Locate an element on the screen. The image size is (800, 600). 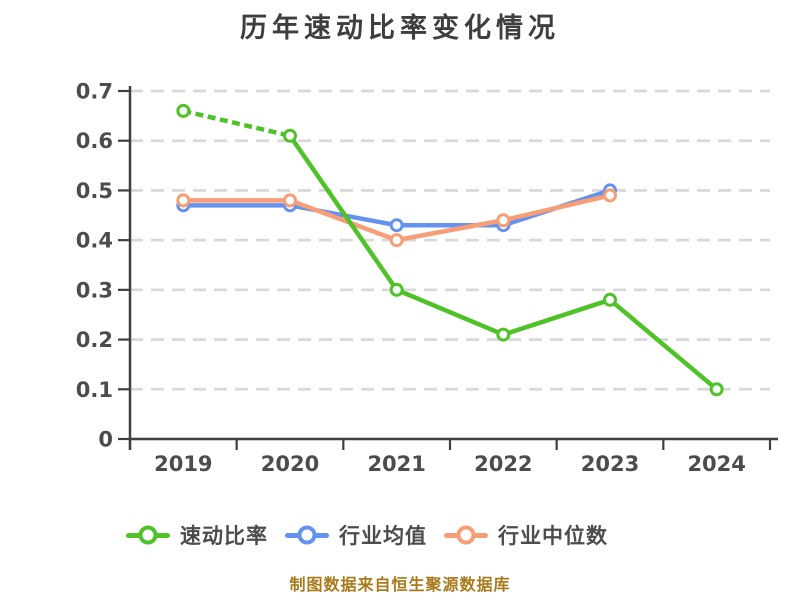
legend: 速动比率 行业均值 行业中位数 is located at coordinates (367, 535).